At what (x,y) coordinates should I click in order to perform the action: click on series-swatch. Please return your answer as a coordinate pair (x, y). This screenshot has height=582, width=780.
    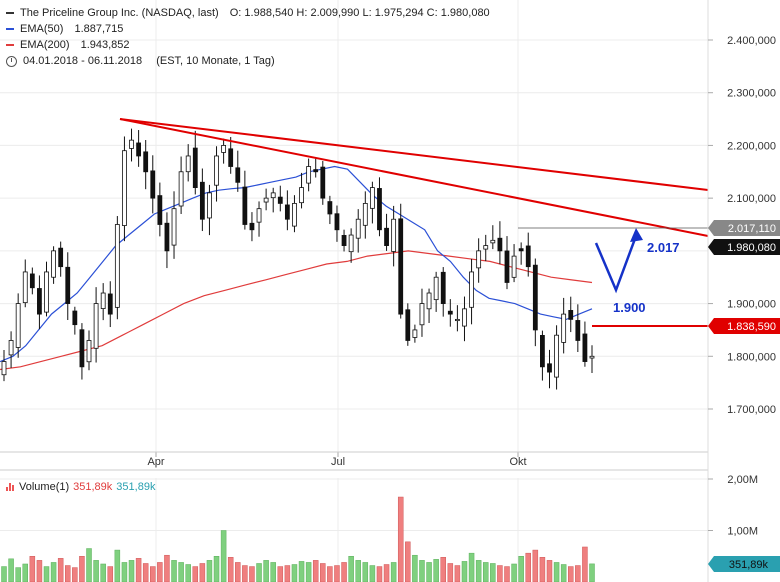
    Looking at the image, I should click on (10, 13).